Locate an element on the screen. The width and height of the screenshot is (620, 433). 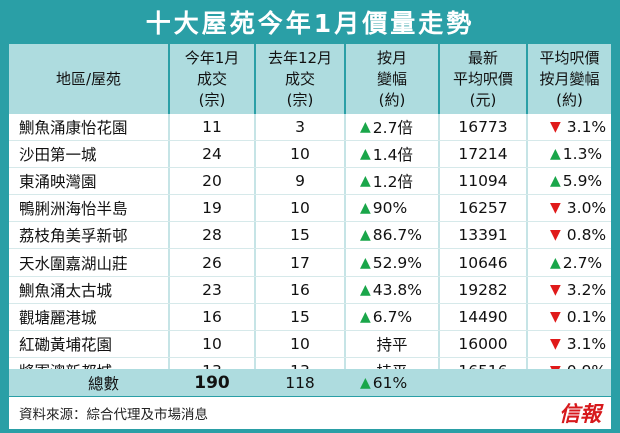
page-title: 十大屋苑今年1月價量走勢 is located at coordinates (310, 23).